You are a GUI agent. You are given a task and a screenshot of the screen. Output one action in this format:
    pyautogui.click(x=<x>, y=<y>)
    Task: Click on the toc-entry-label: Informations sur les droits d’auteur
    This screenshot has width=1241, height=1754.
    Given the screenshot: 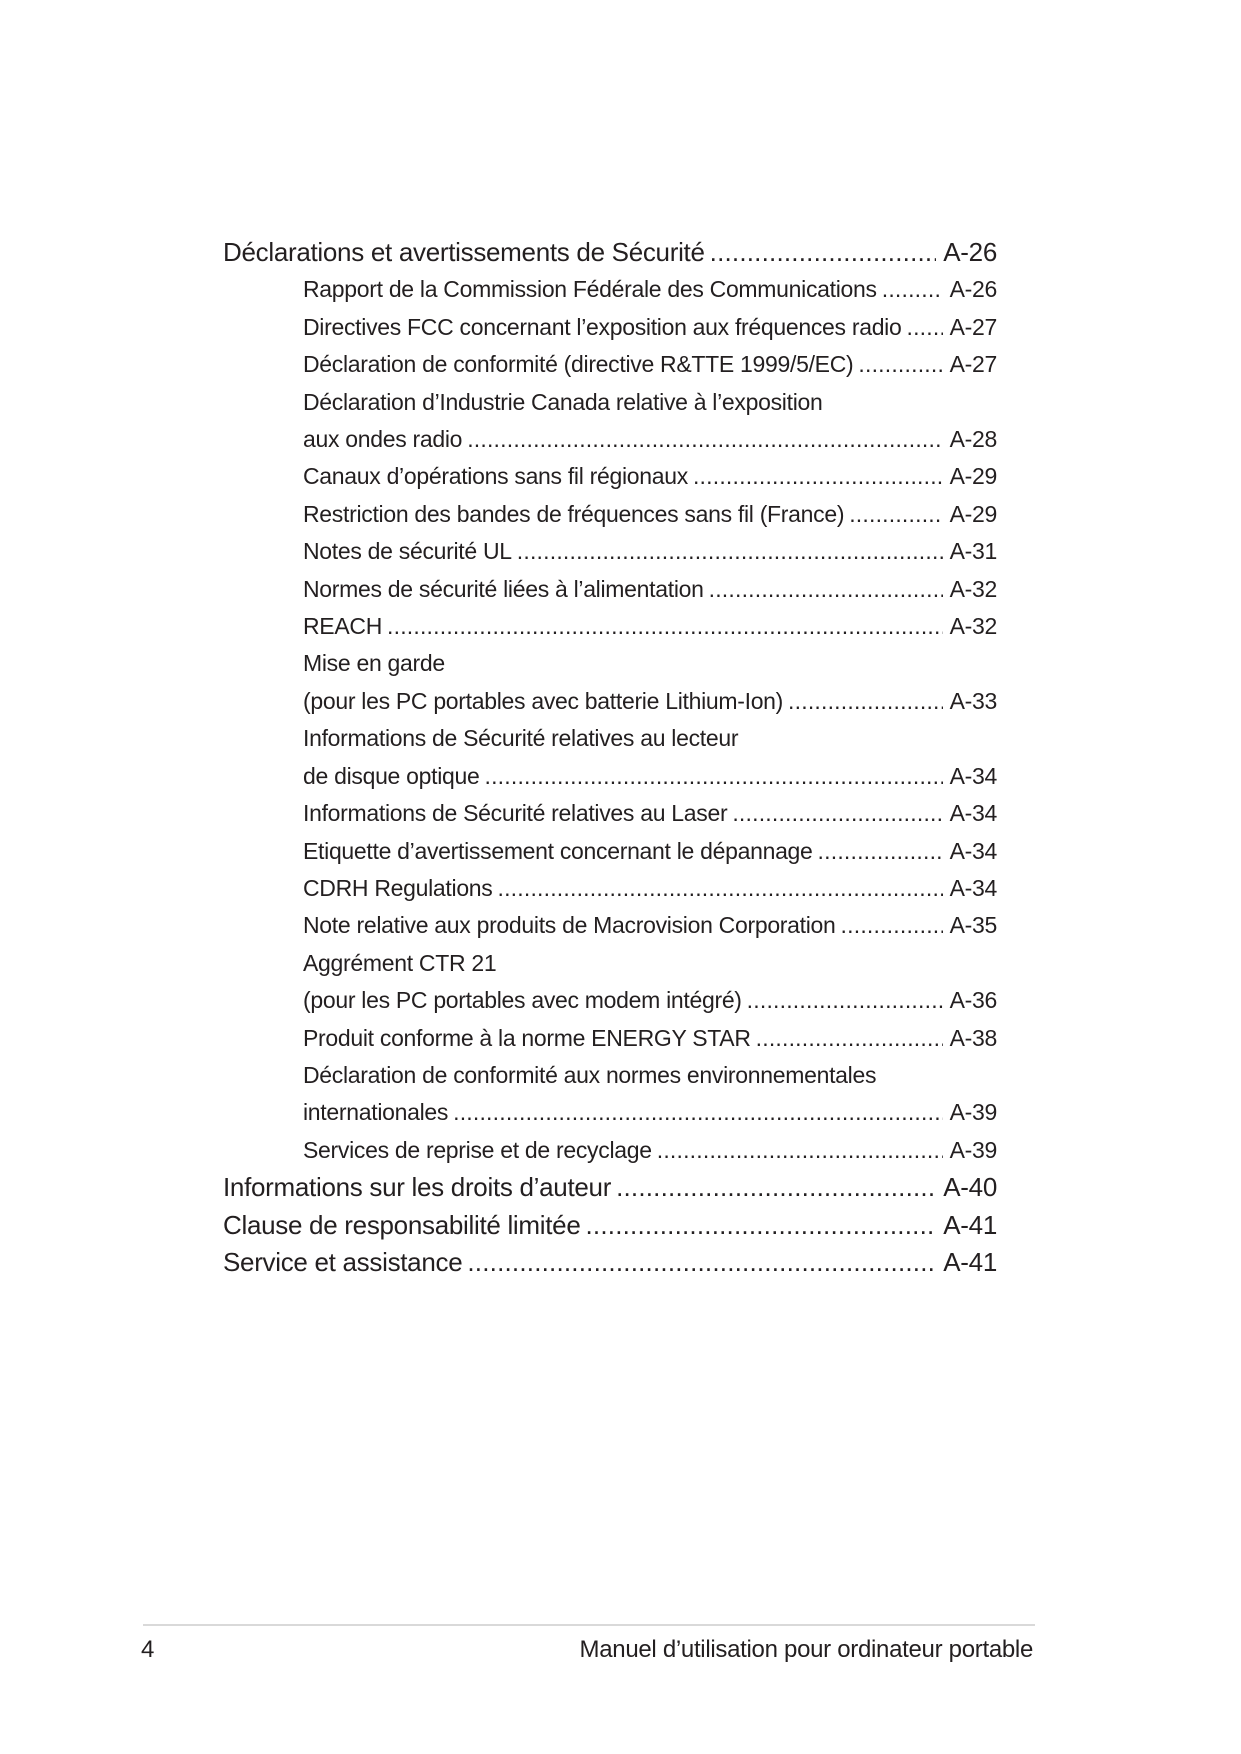 What is the action you would take?
    pyautogui.click(x=417, y=1187)
    